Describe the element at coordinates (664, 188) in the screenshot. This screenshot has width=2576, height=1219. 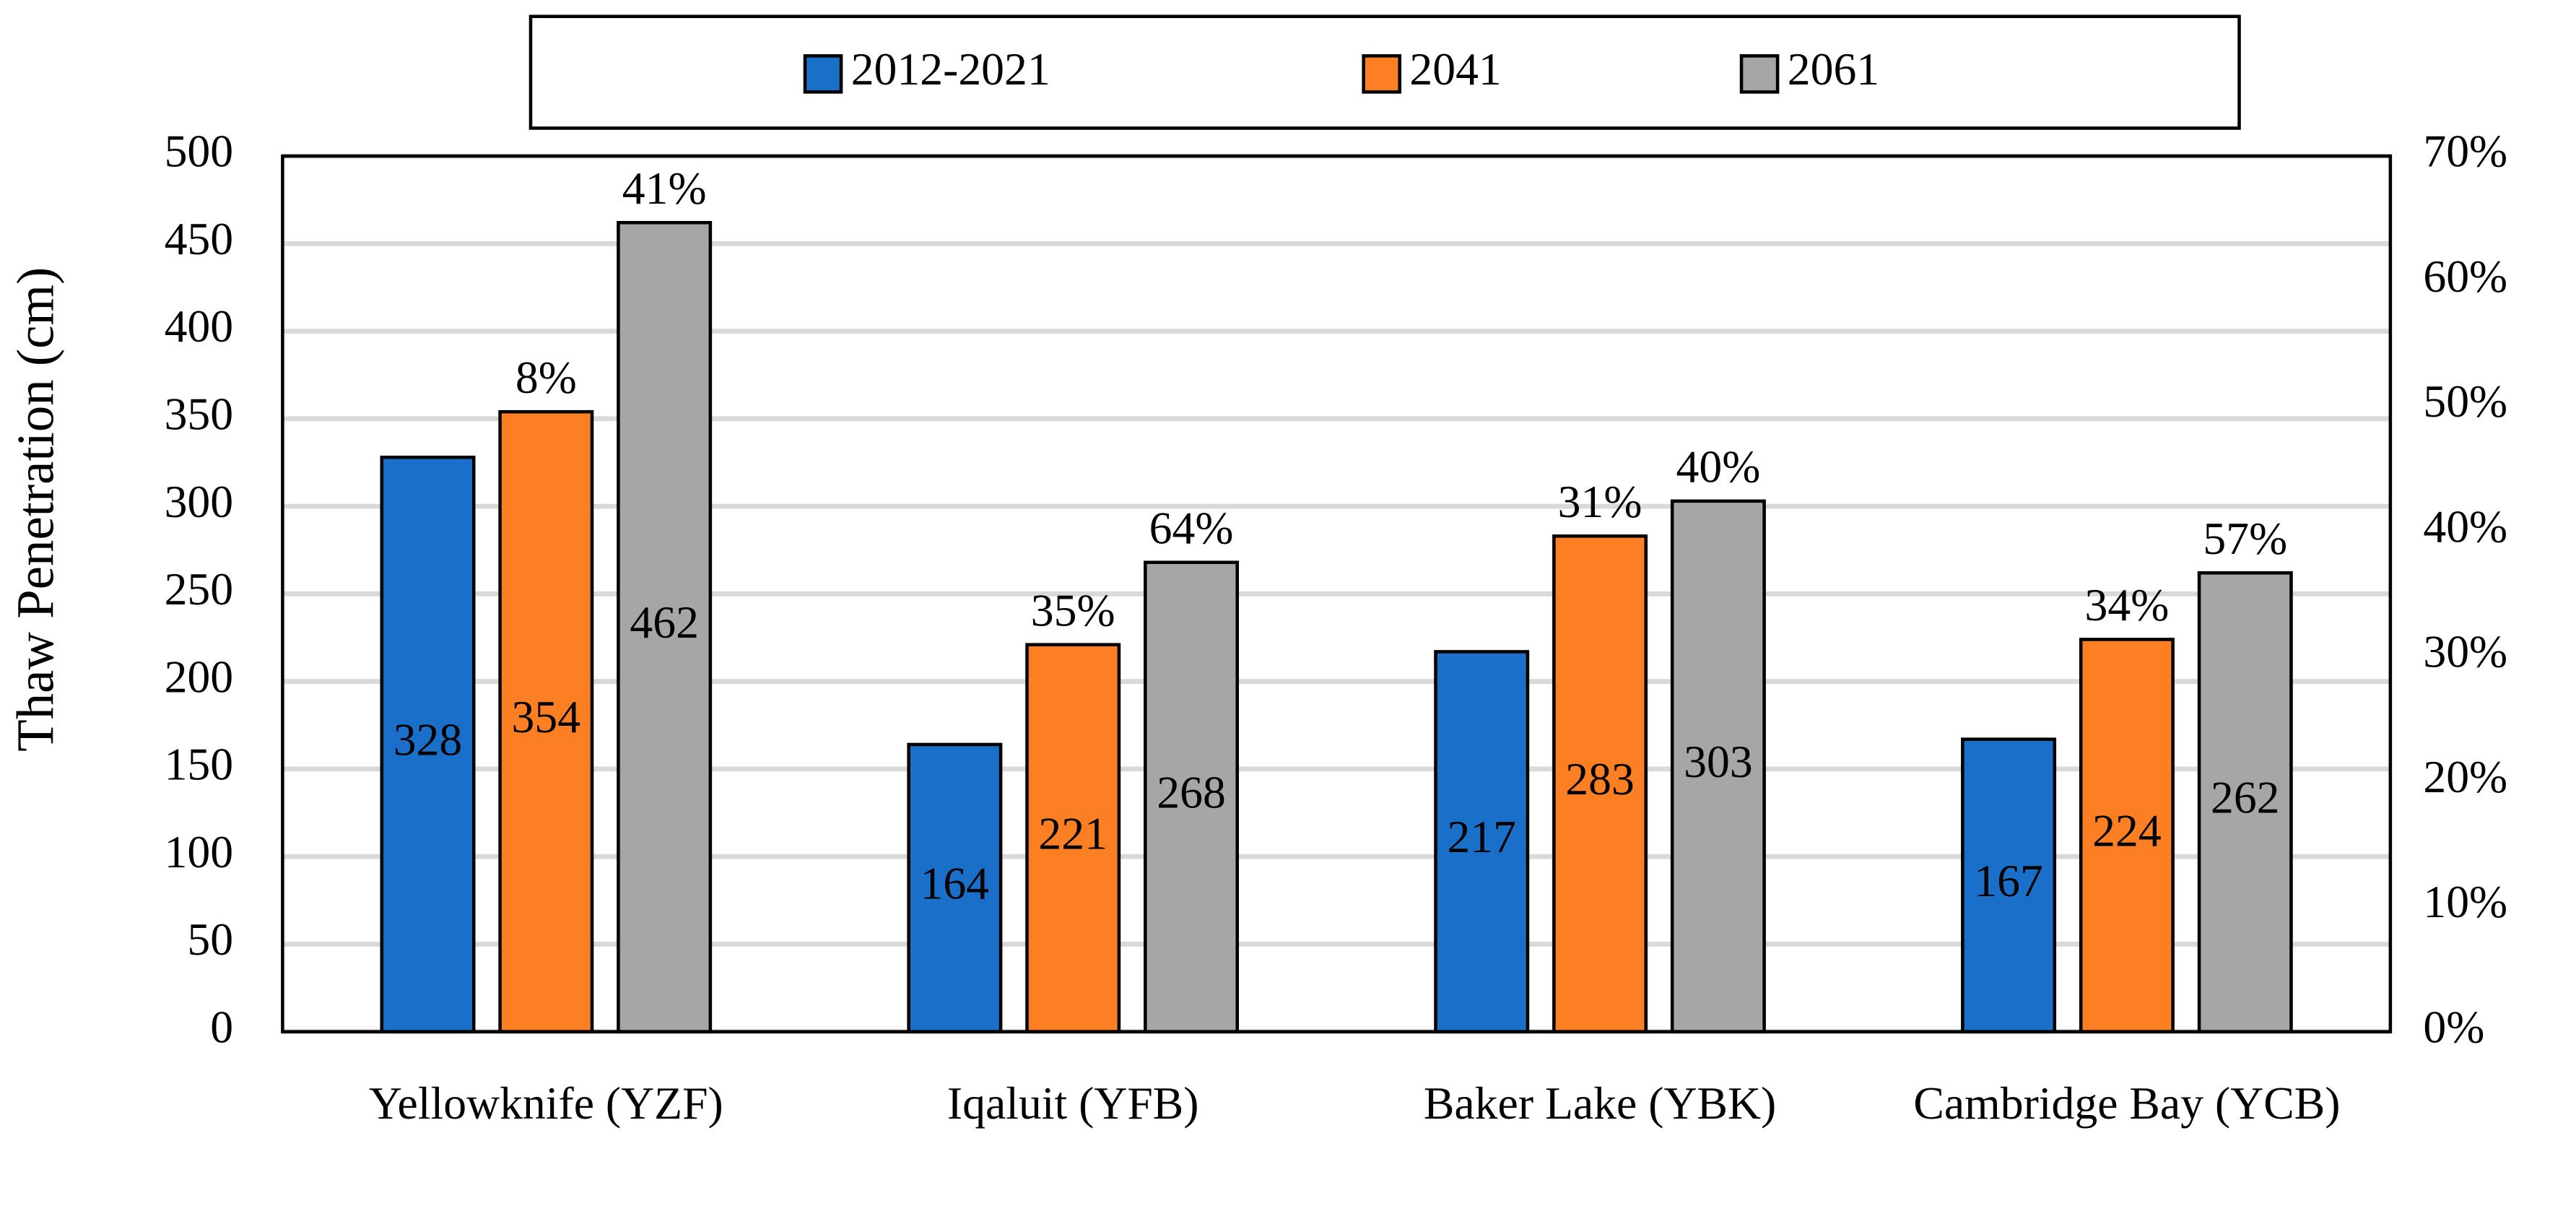
I see `increase-label: 41%` at that location.